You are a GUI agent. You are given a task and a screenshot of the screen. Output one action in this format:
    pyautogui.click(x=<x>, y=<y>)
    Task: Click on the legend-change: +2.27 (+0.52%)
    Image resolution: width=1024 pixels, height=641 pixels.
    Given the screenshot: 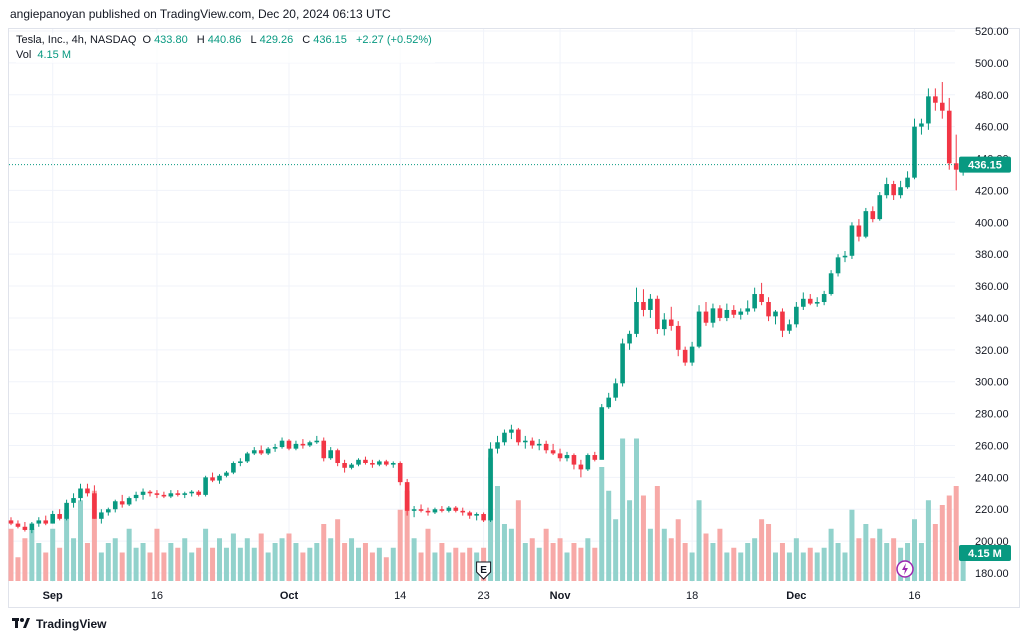 What is the action you would take?
    pyautogui.click(x=393, y=40)
    